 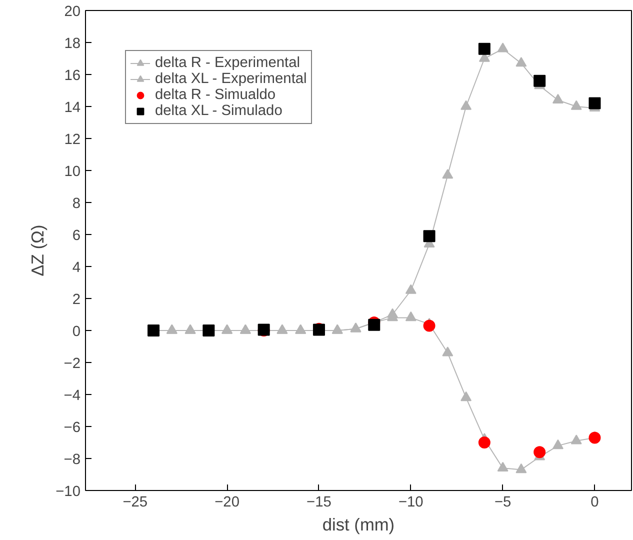 I want to click on y-tick-label: −8, so click(x=72, y=460).